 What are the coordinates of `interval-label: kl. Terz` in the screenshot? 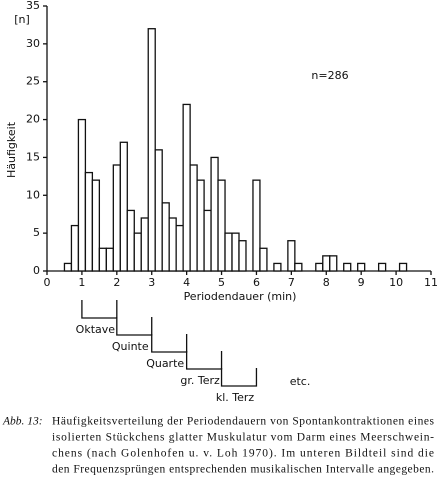 It's located at (235, 397).